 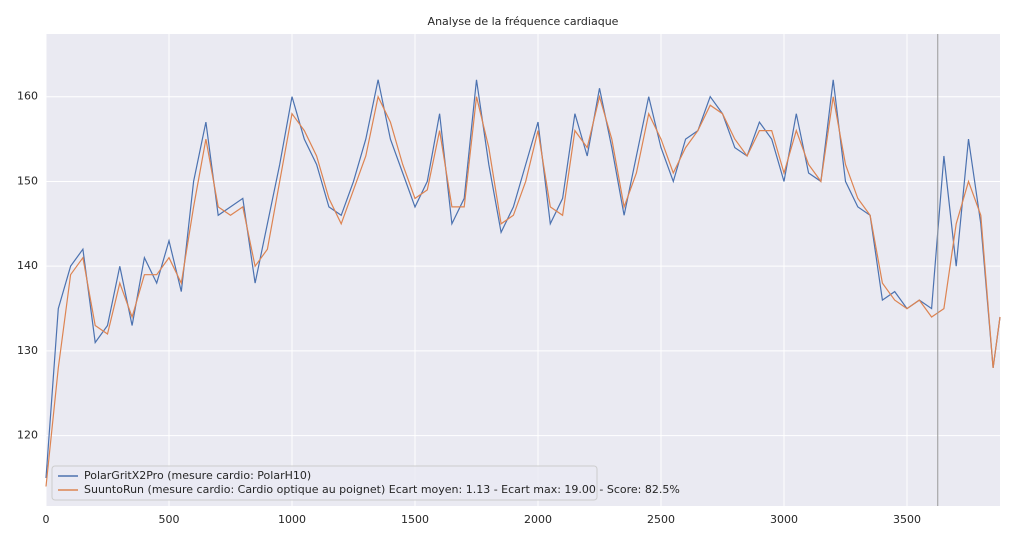 What do you see at coordinates (292, 519) in the screenshot?
I see `x-tick-label: 1000` at bounding box center [292, 519].